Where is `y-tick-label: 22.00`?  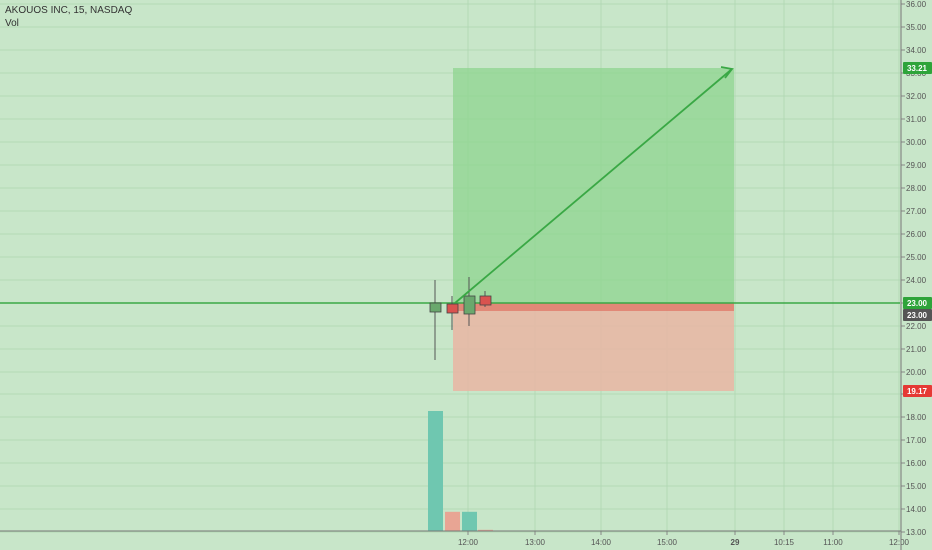 y-tick-label: 22.00 is located at coordinates (916, 326).